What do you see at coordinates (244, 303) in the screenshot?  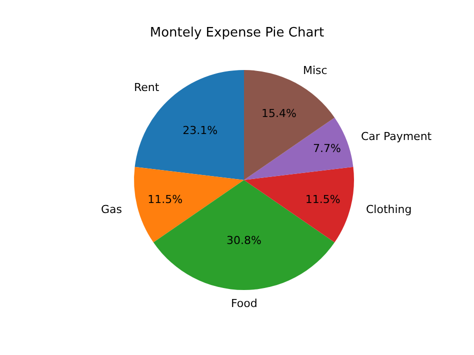 I see `slice-label: Food` at bounding box center [244, 303].